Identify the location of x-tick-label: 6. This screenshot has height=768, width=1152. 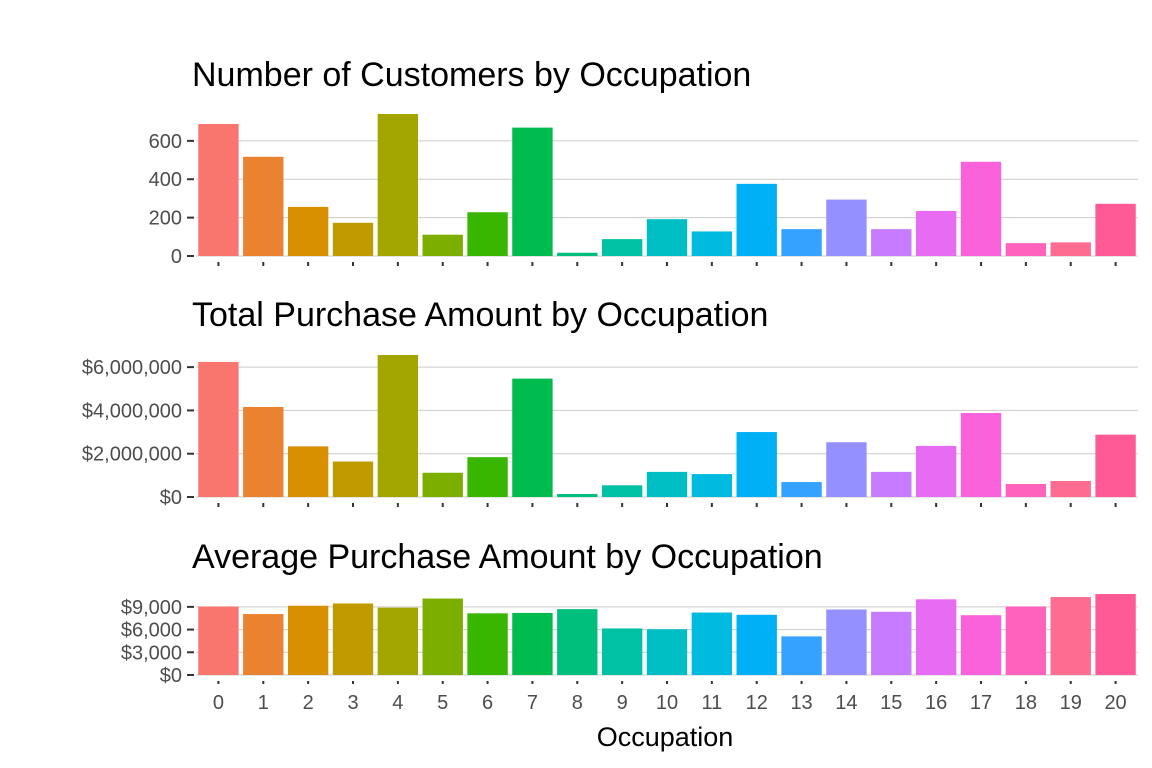
(487, 703).